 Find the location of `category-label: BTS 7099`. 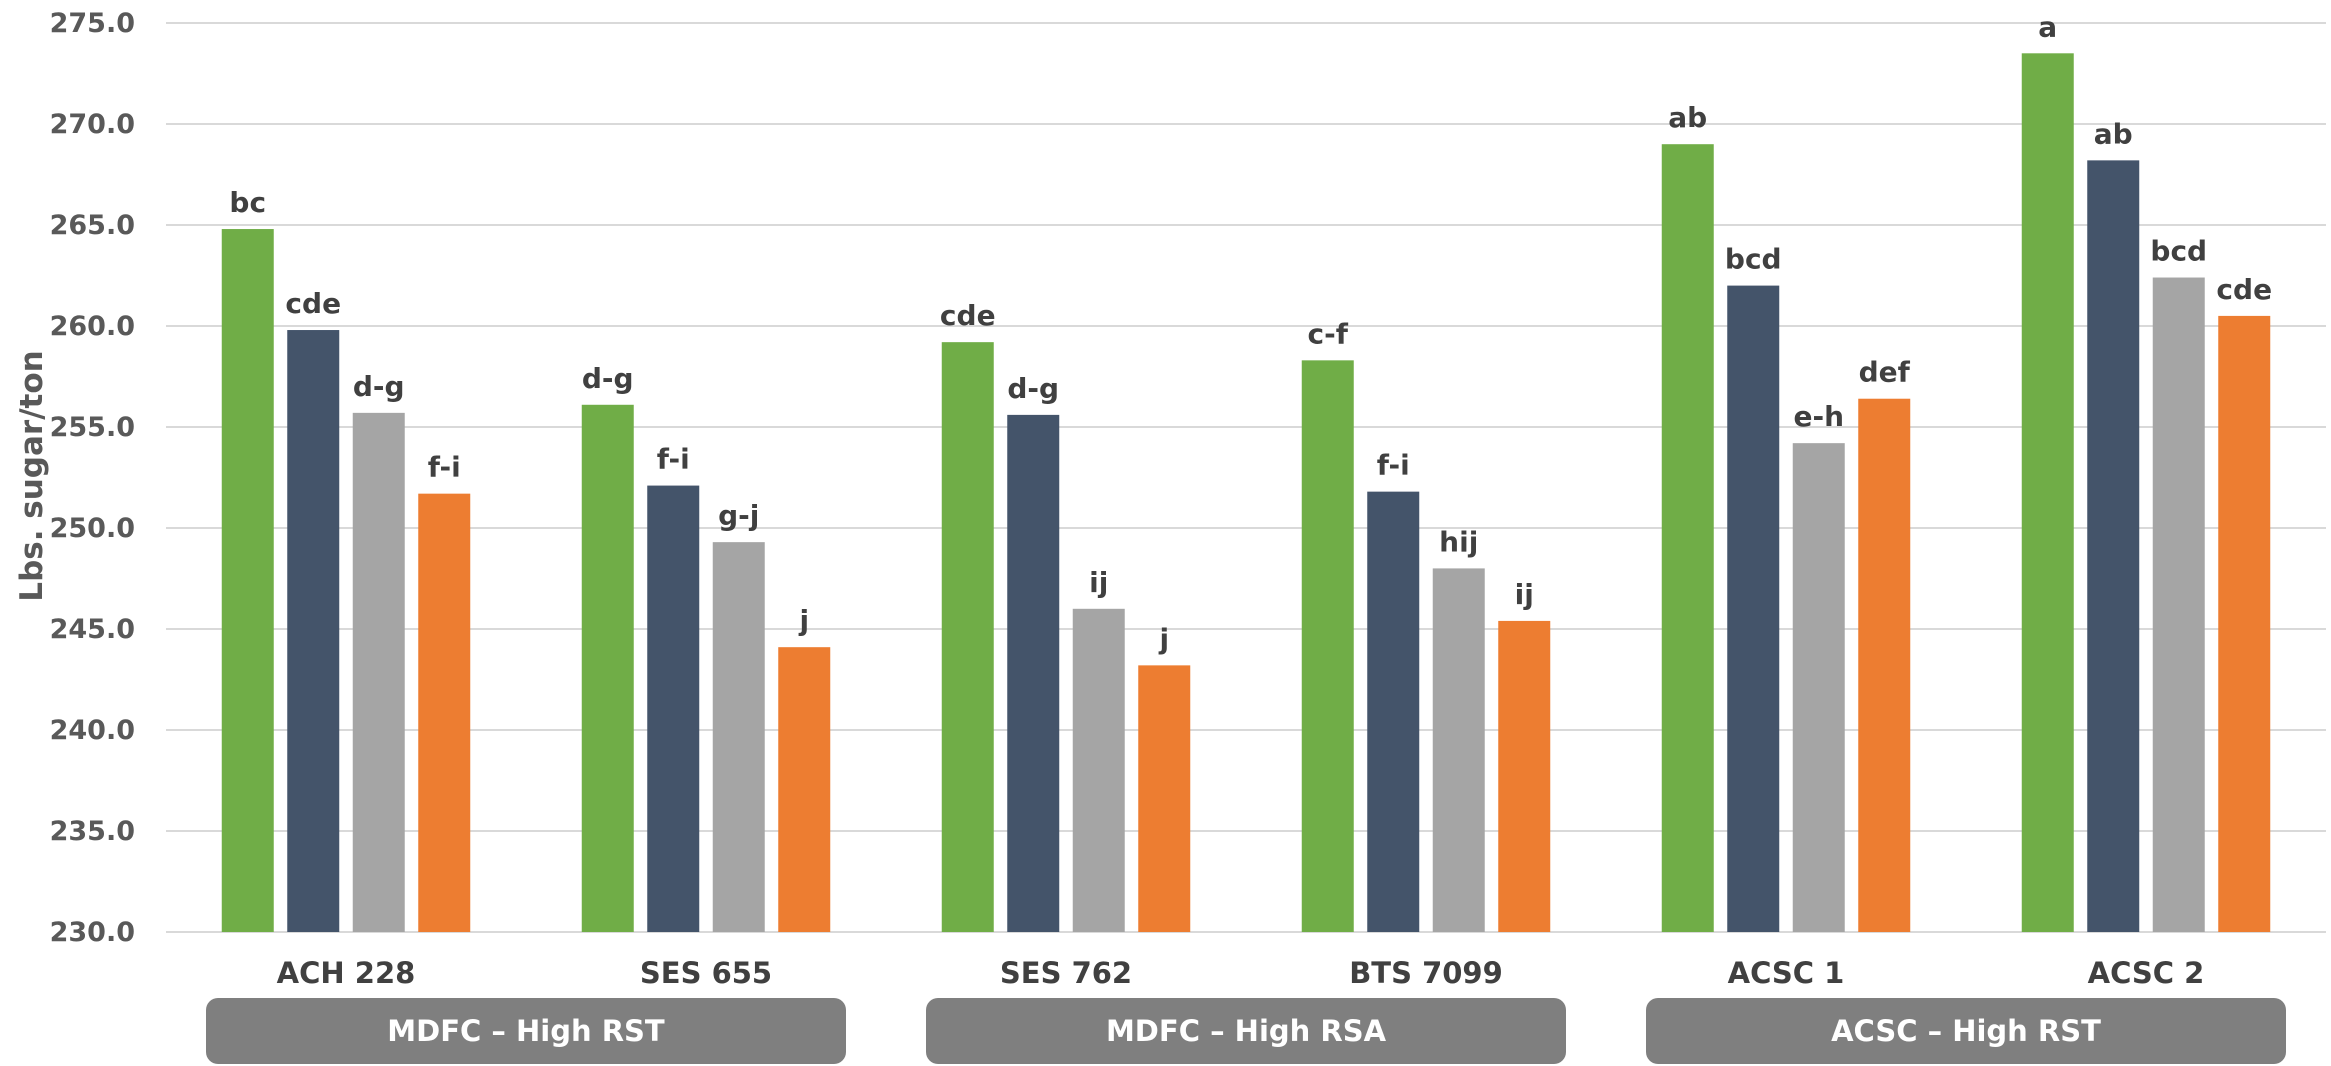

category-label: BTS 7099 is located at coordinates (1426, 973).